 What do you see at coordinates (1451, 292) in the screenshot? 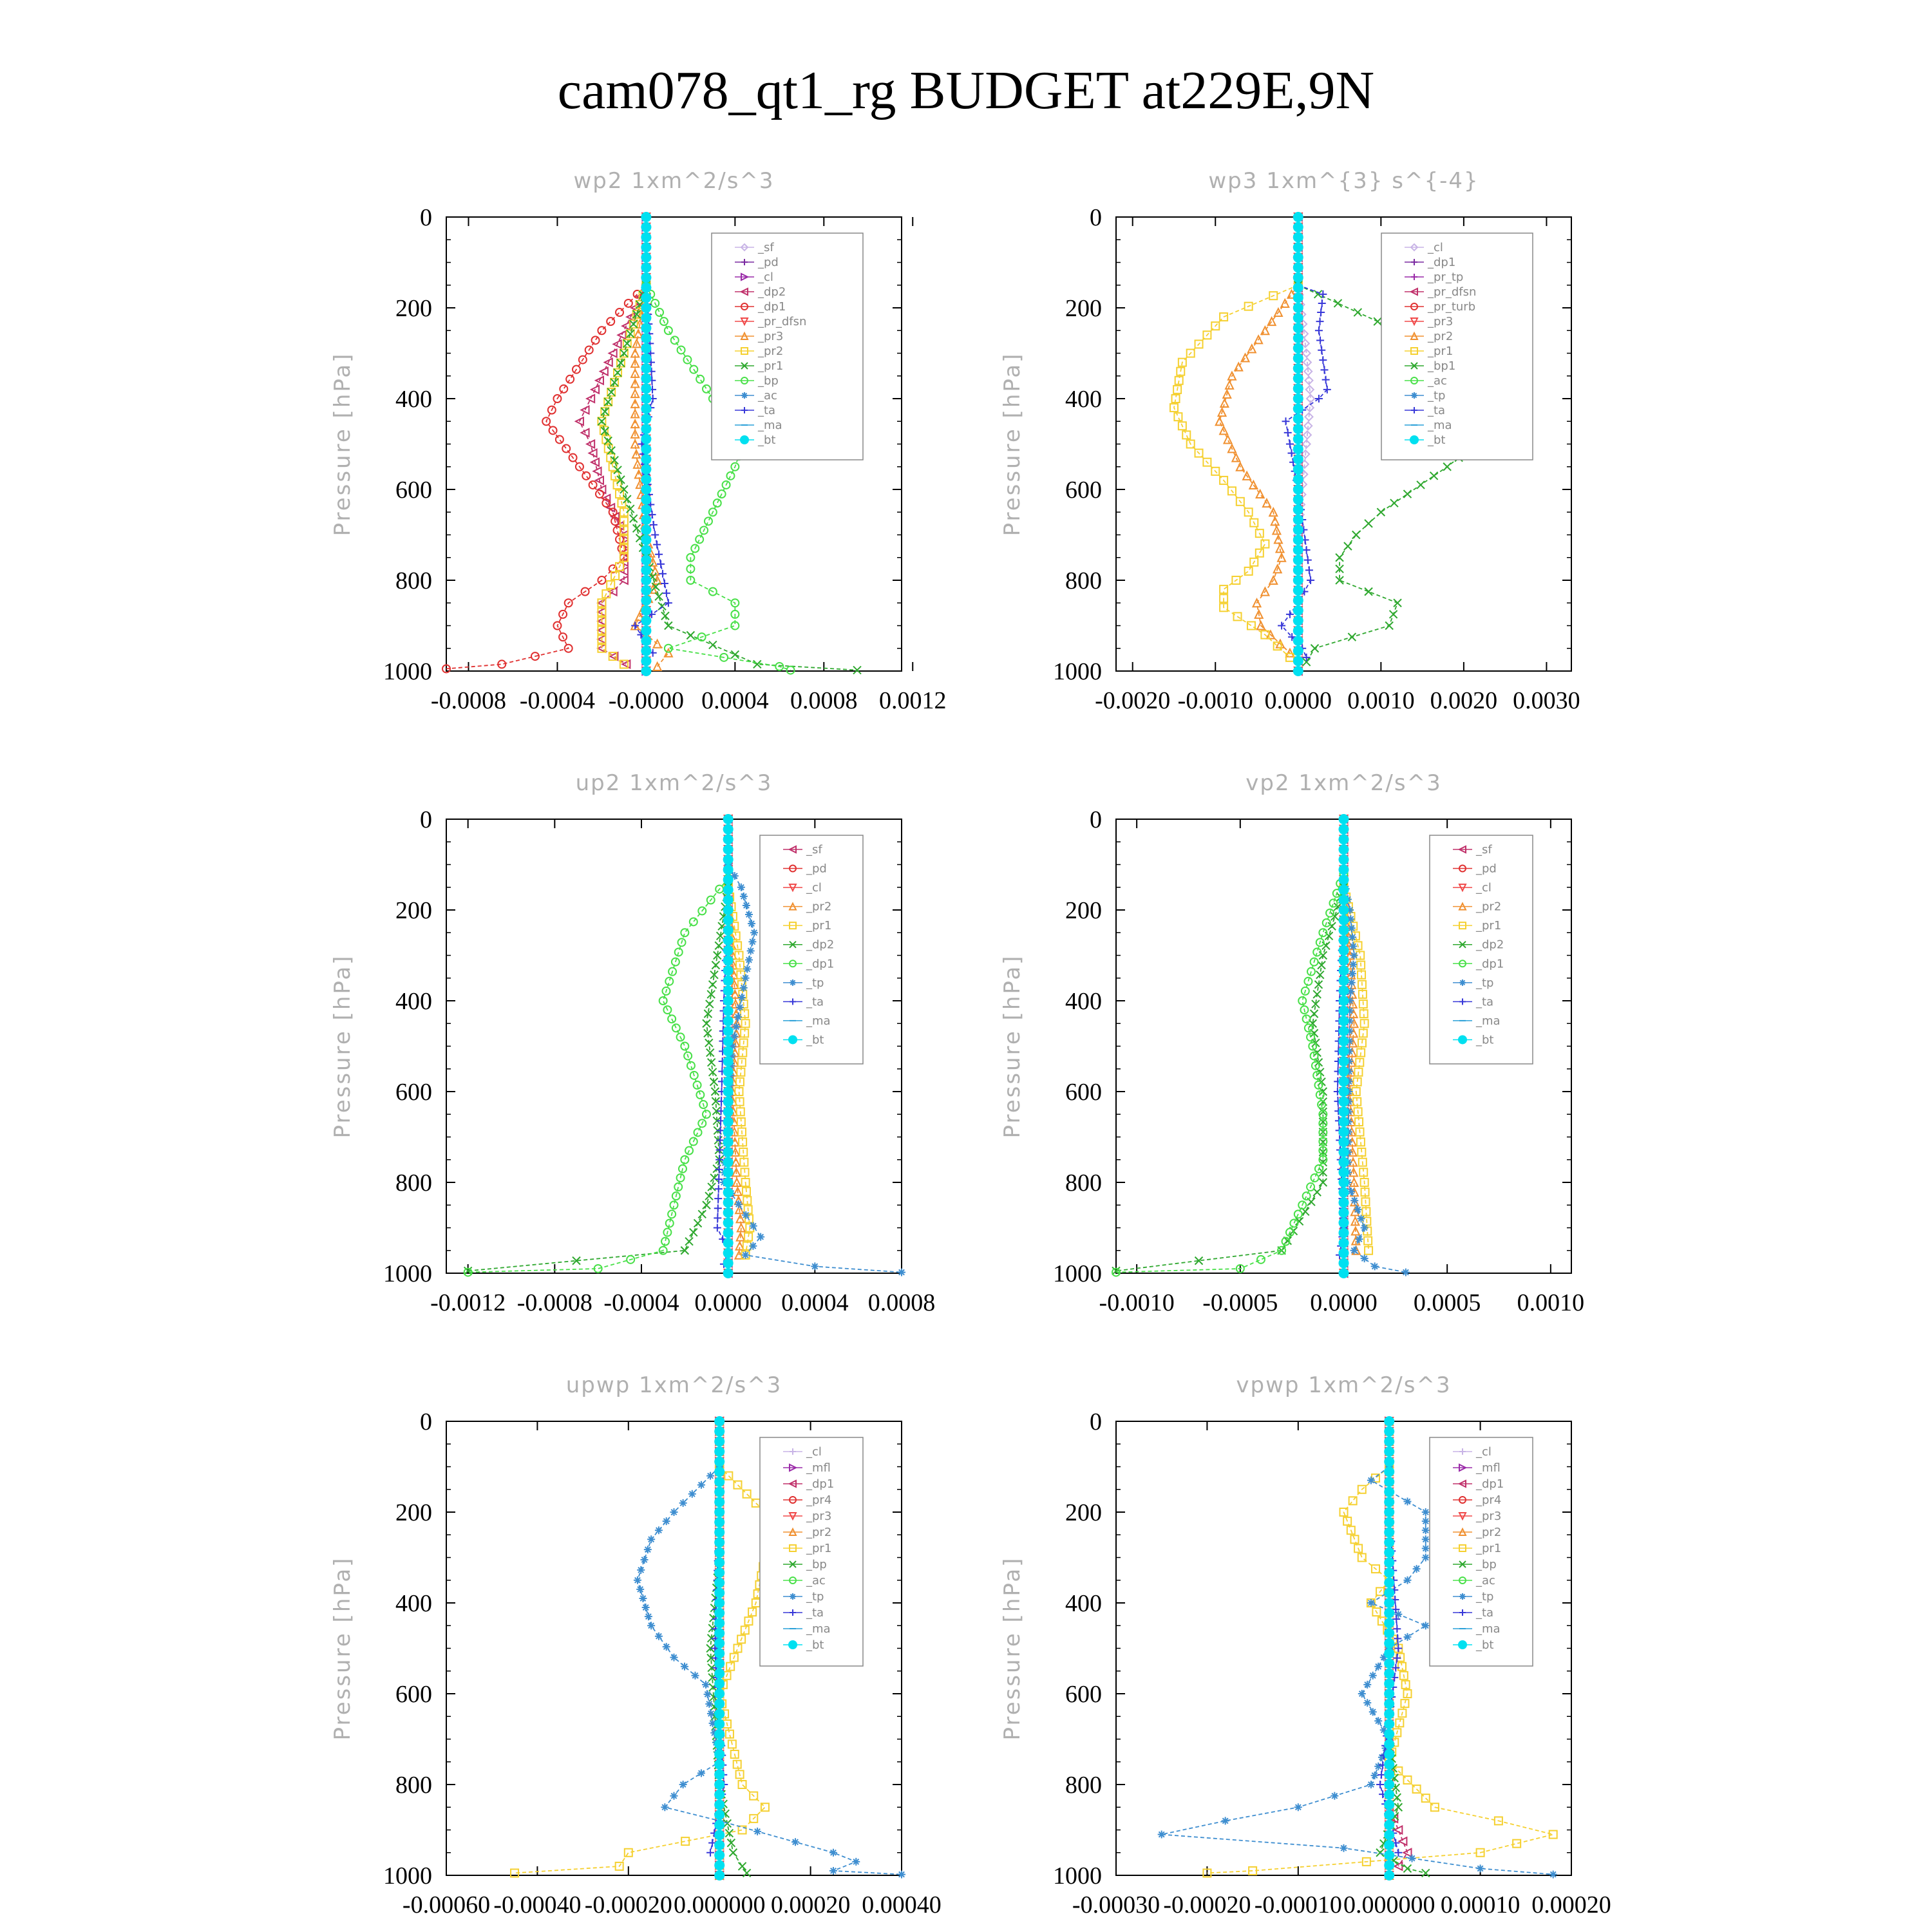
I see `legend-label: _pr_dfsn` at bounding box center [1451, 292].